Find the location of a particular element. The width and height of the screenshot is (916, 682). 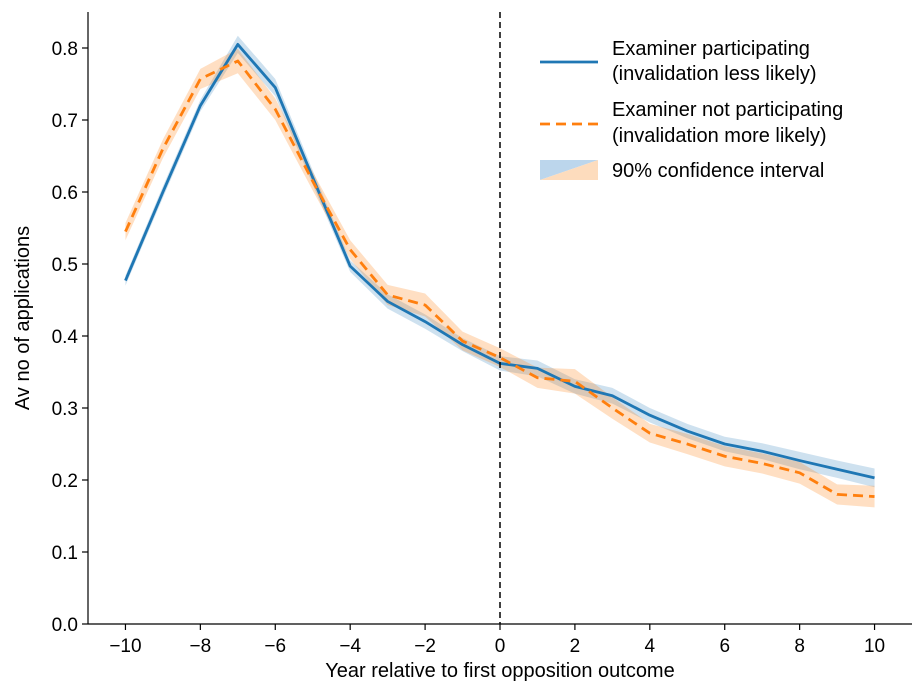

legend-label-examiner-participating-line2: (invalidation less likely) is located at coordinates (714, 74).